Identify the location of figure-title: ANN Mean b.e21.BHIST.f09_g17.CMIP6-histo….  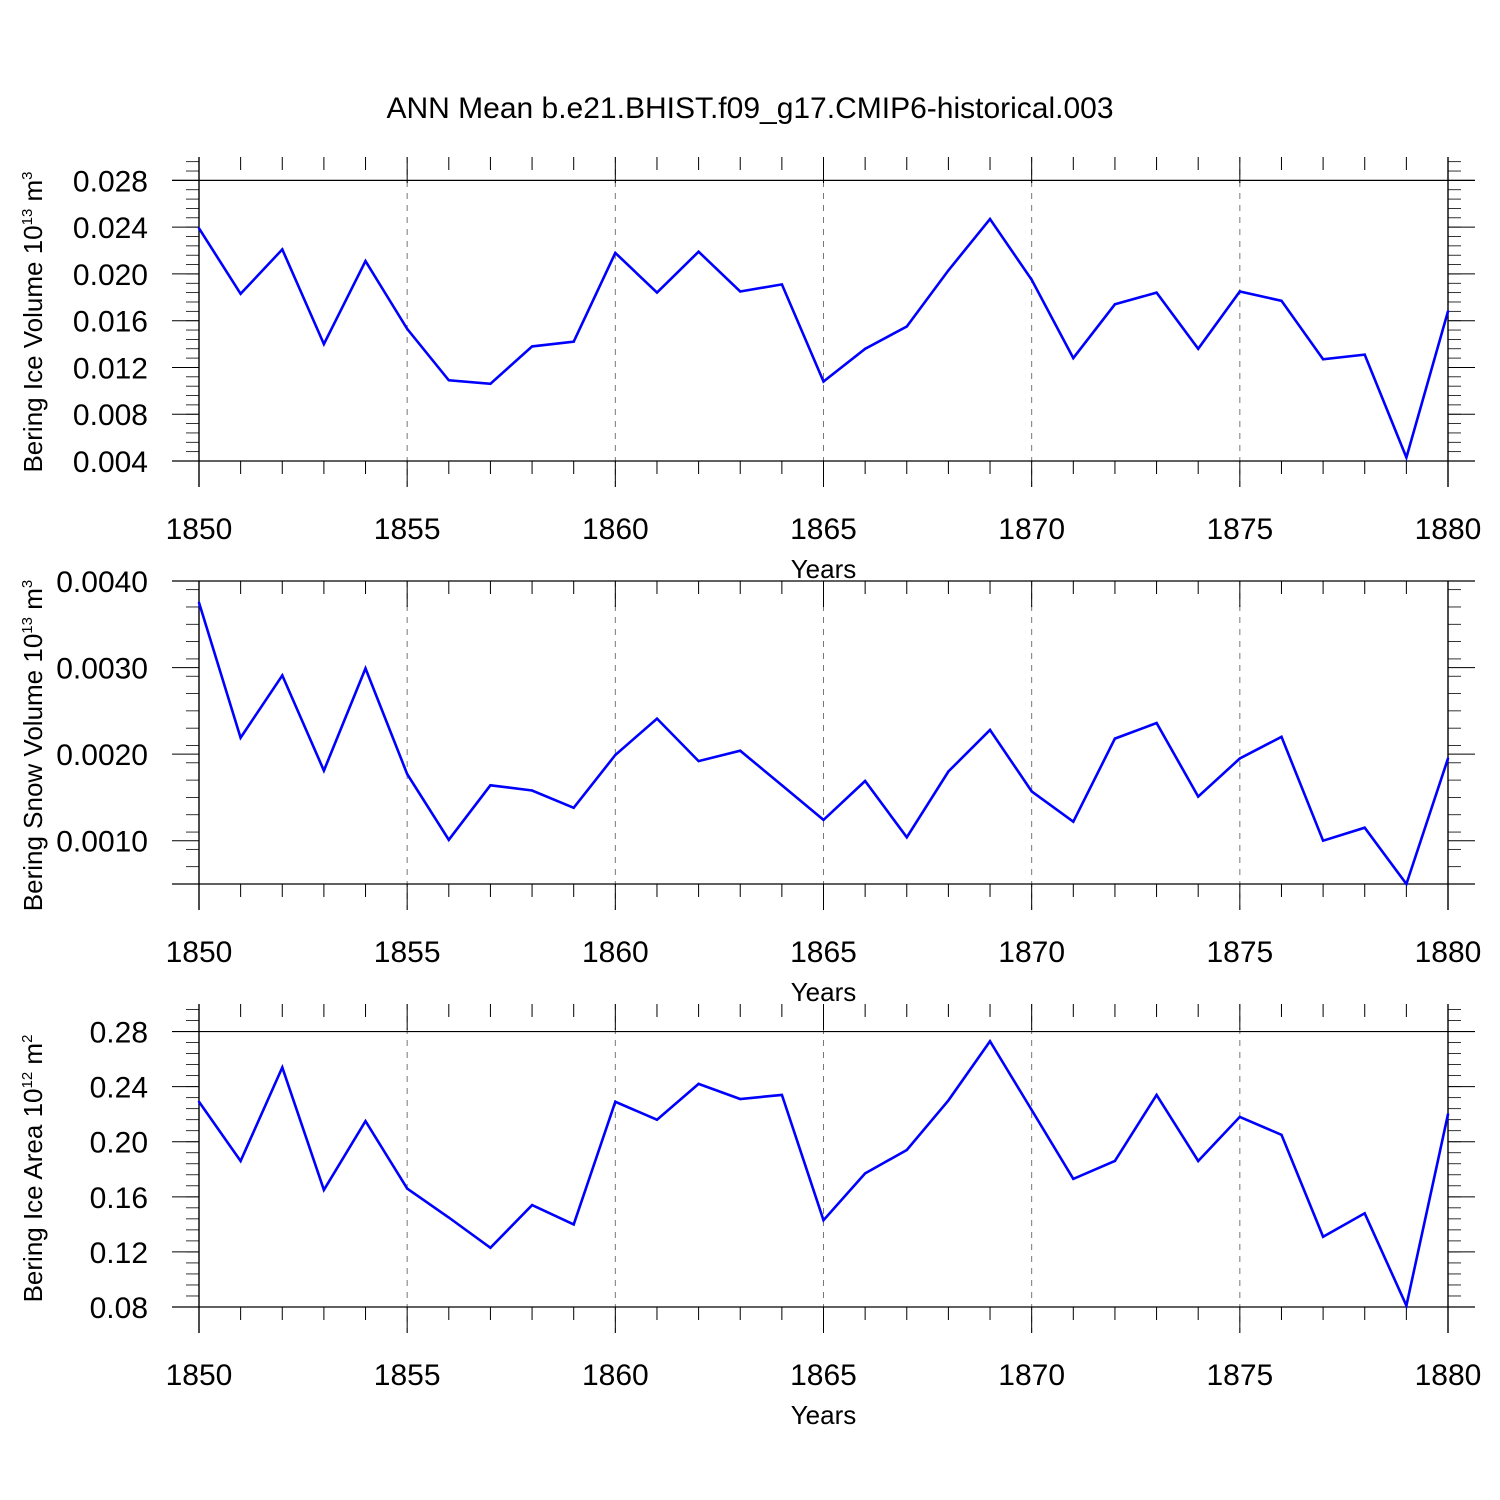
(749, 108).